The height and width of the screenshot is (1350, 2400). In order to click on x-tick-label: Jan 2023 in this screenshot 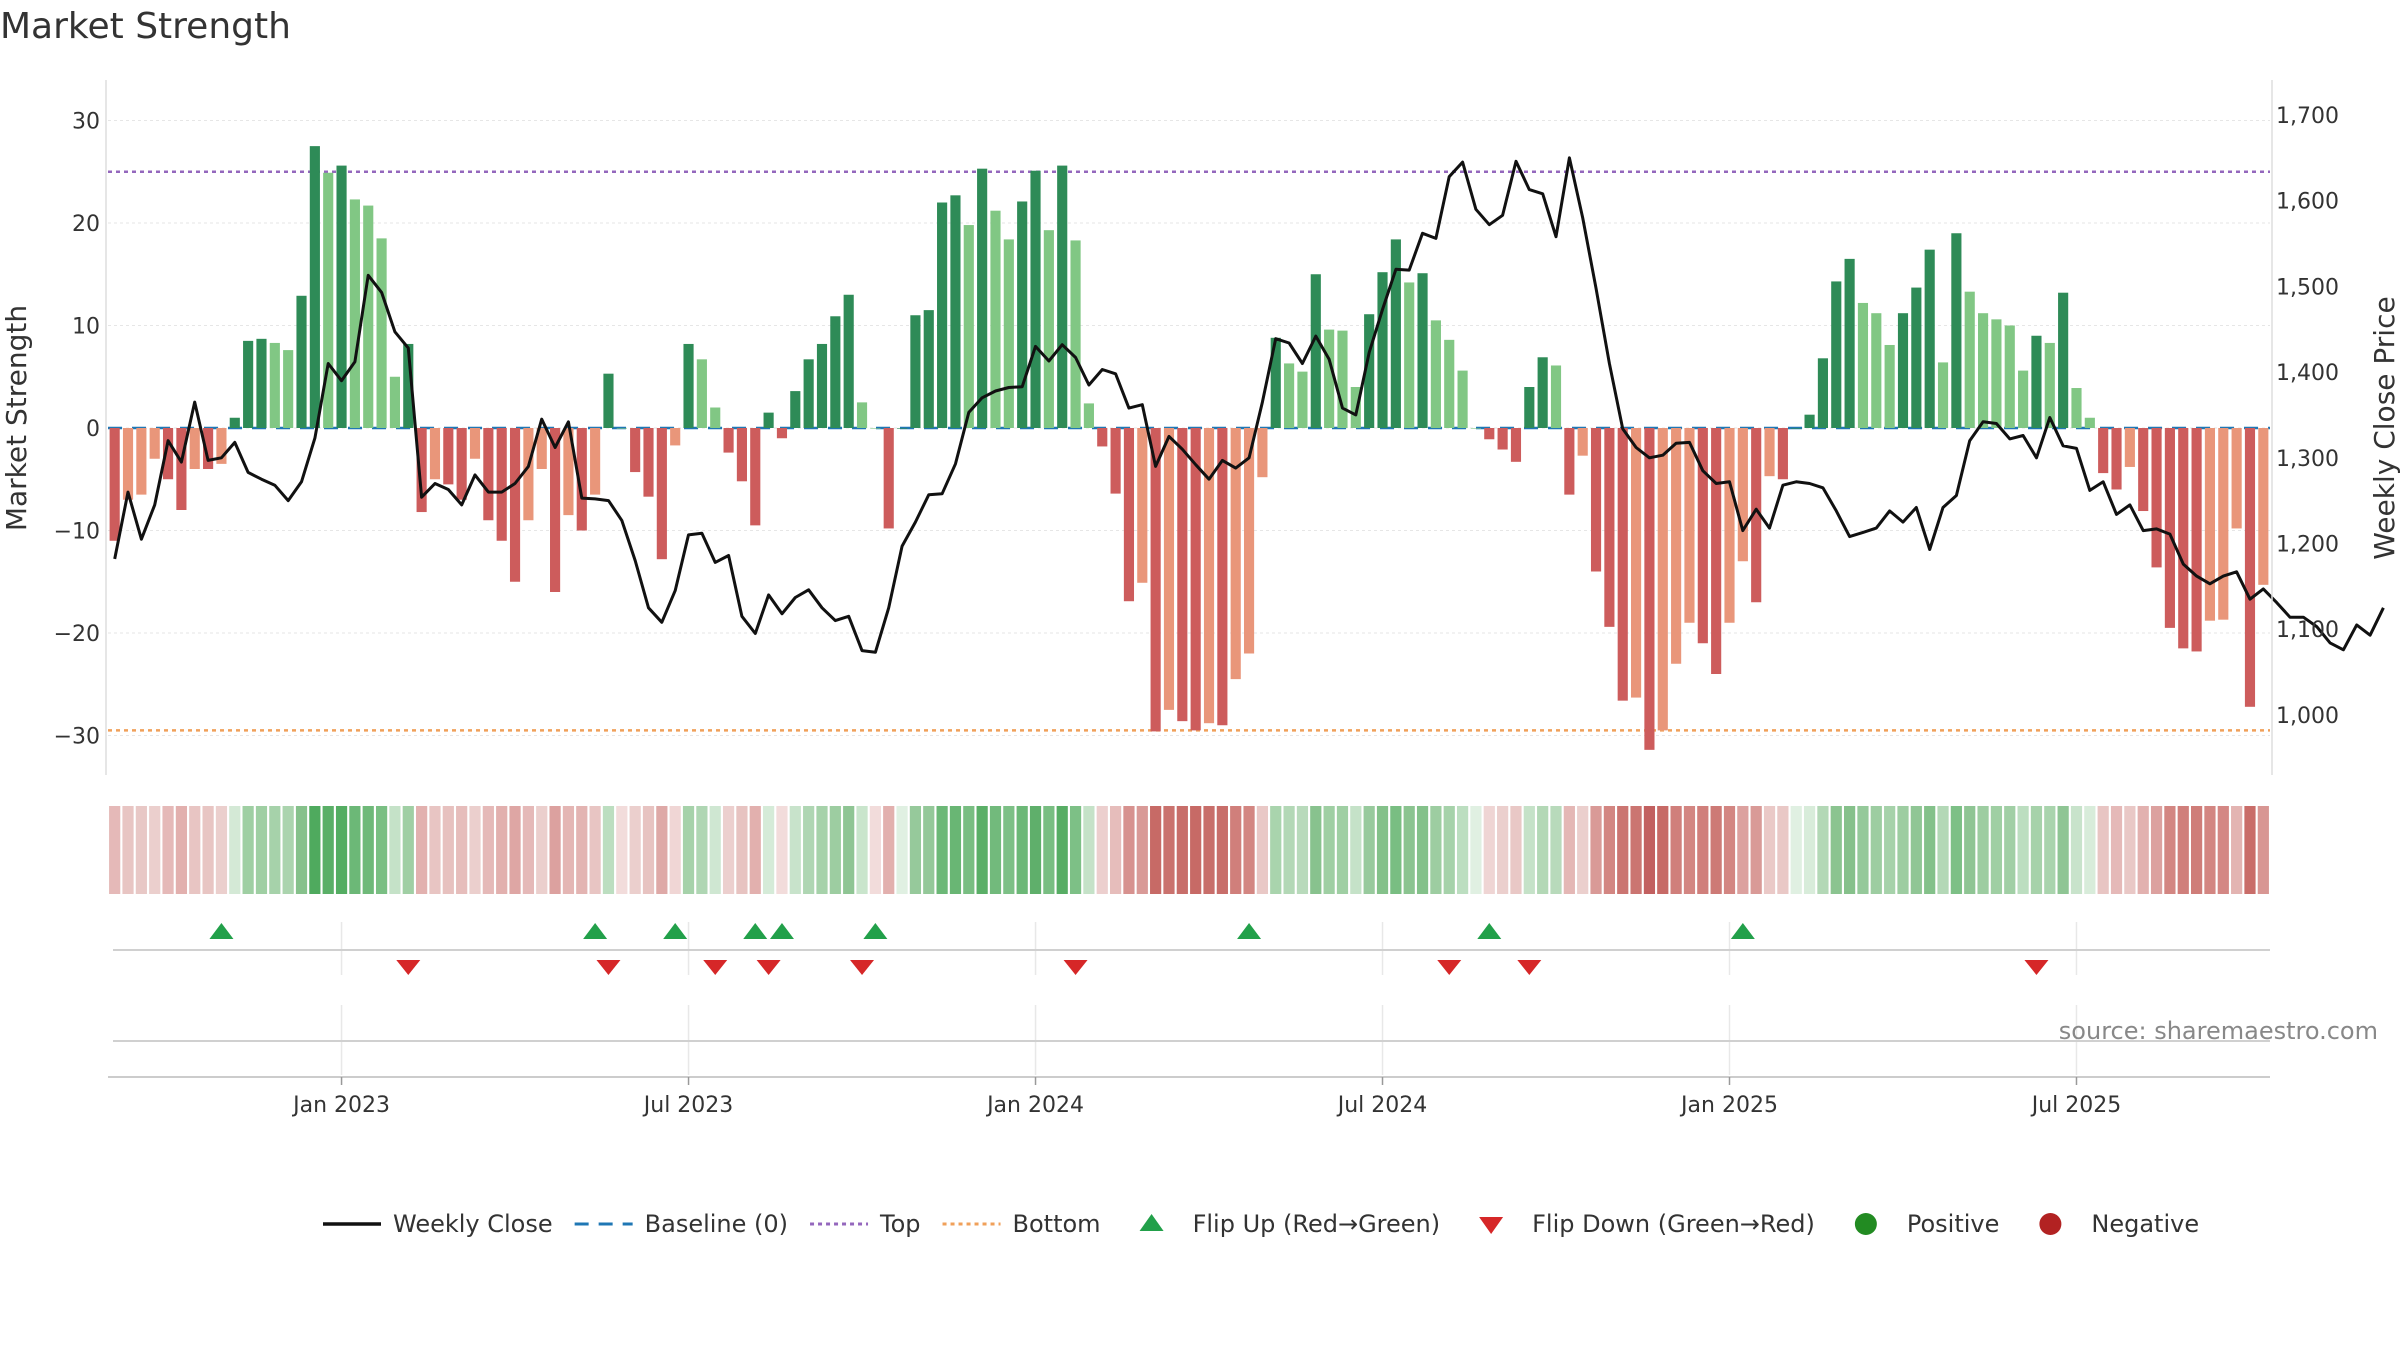, I will do `click(340, 1105)`.